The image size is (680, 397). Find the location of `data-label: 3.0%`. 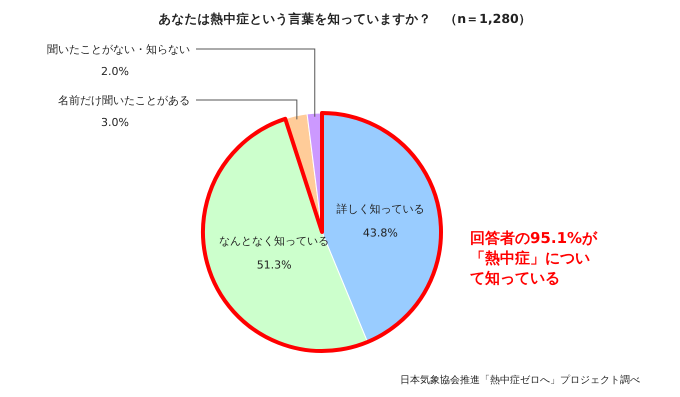

data-label: 3.0% is located at coordinates (115, 122).